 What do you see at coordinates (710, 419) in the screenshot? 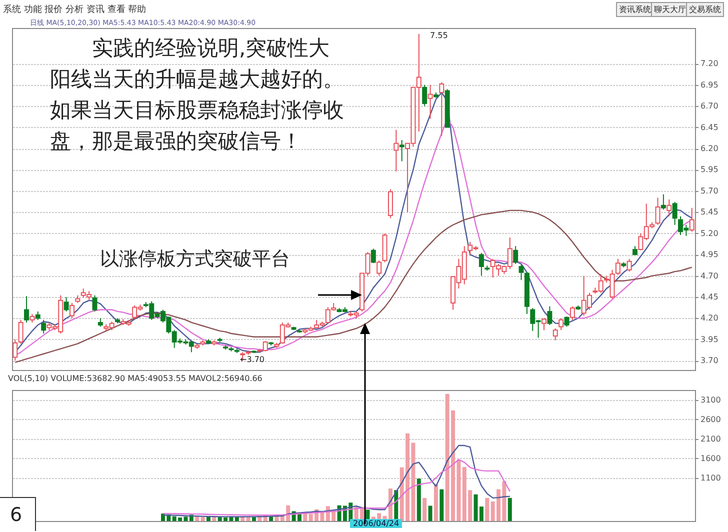
I see `y-tick-label: 2600` at bounding box center [710, 419].